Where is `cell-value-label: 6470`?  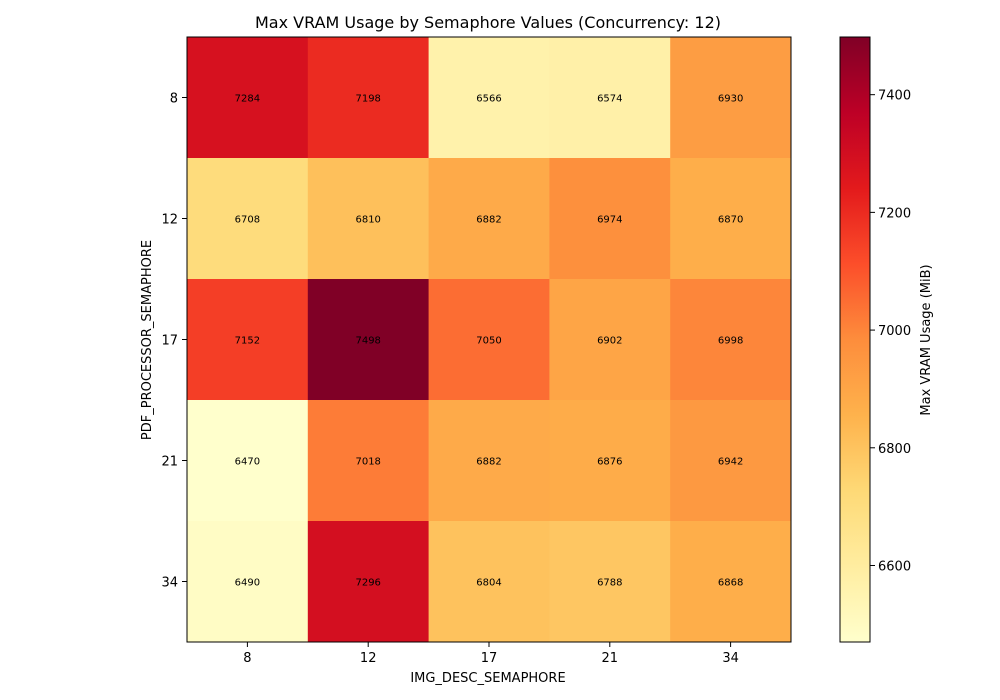
cell-value-label: 6470 is located at coordinates (247, 462).